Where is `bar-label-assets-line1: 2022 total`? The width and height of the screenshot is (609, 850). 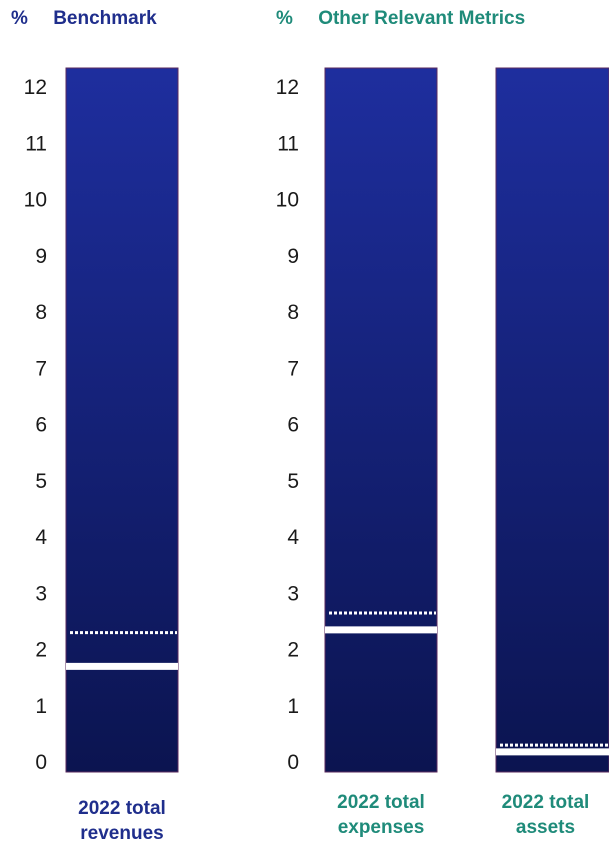 bar-label-assets-line1: 2022 total is located at coordinates (545, 802).